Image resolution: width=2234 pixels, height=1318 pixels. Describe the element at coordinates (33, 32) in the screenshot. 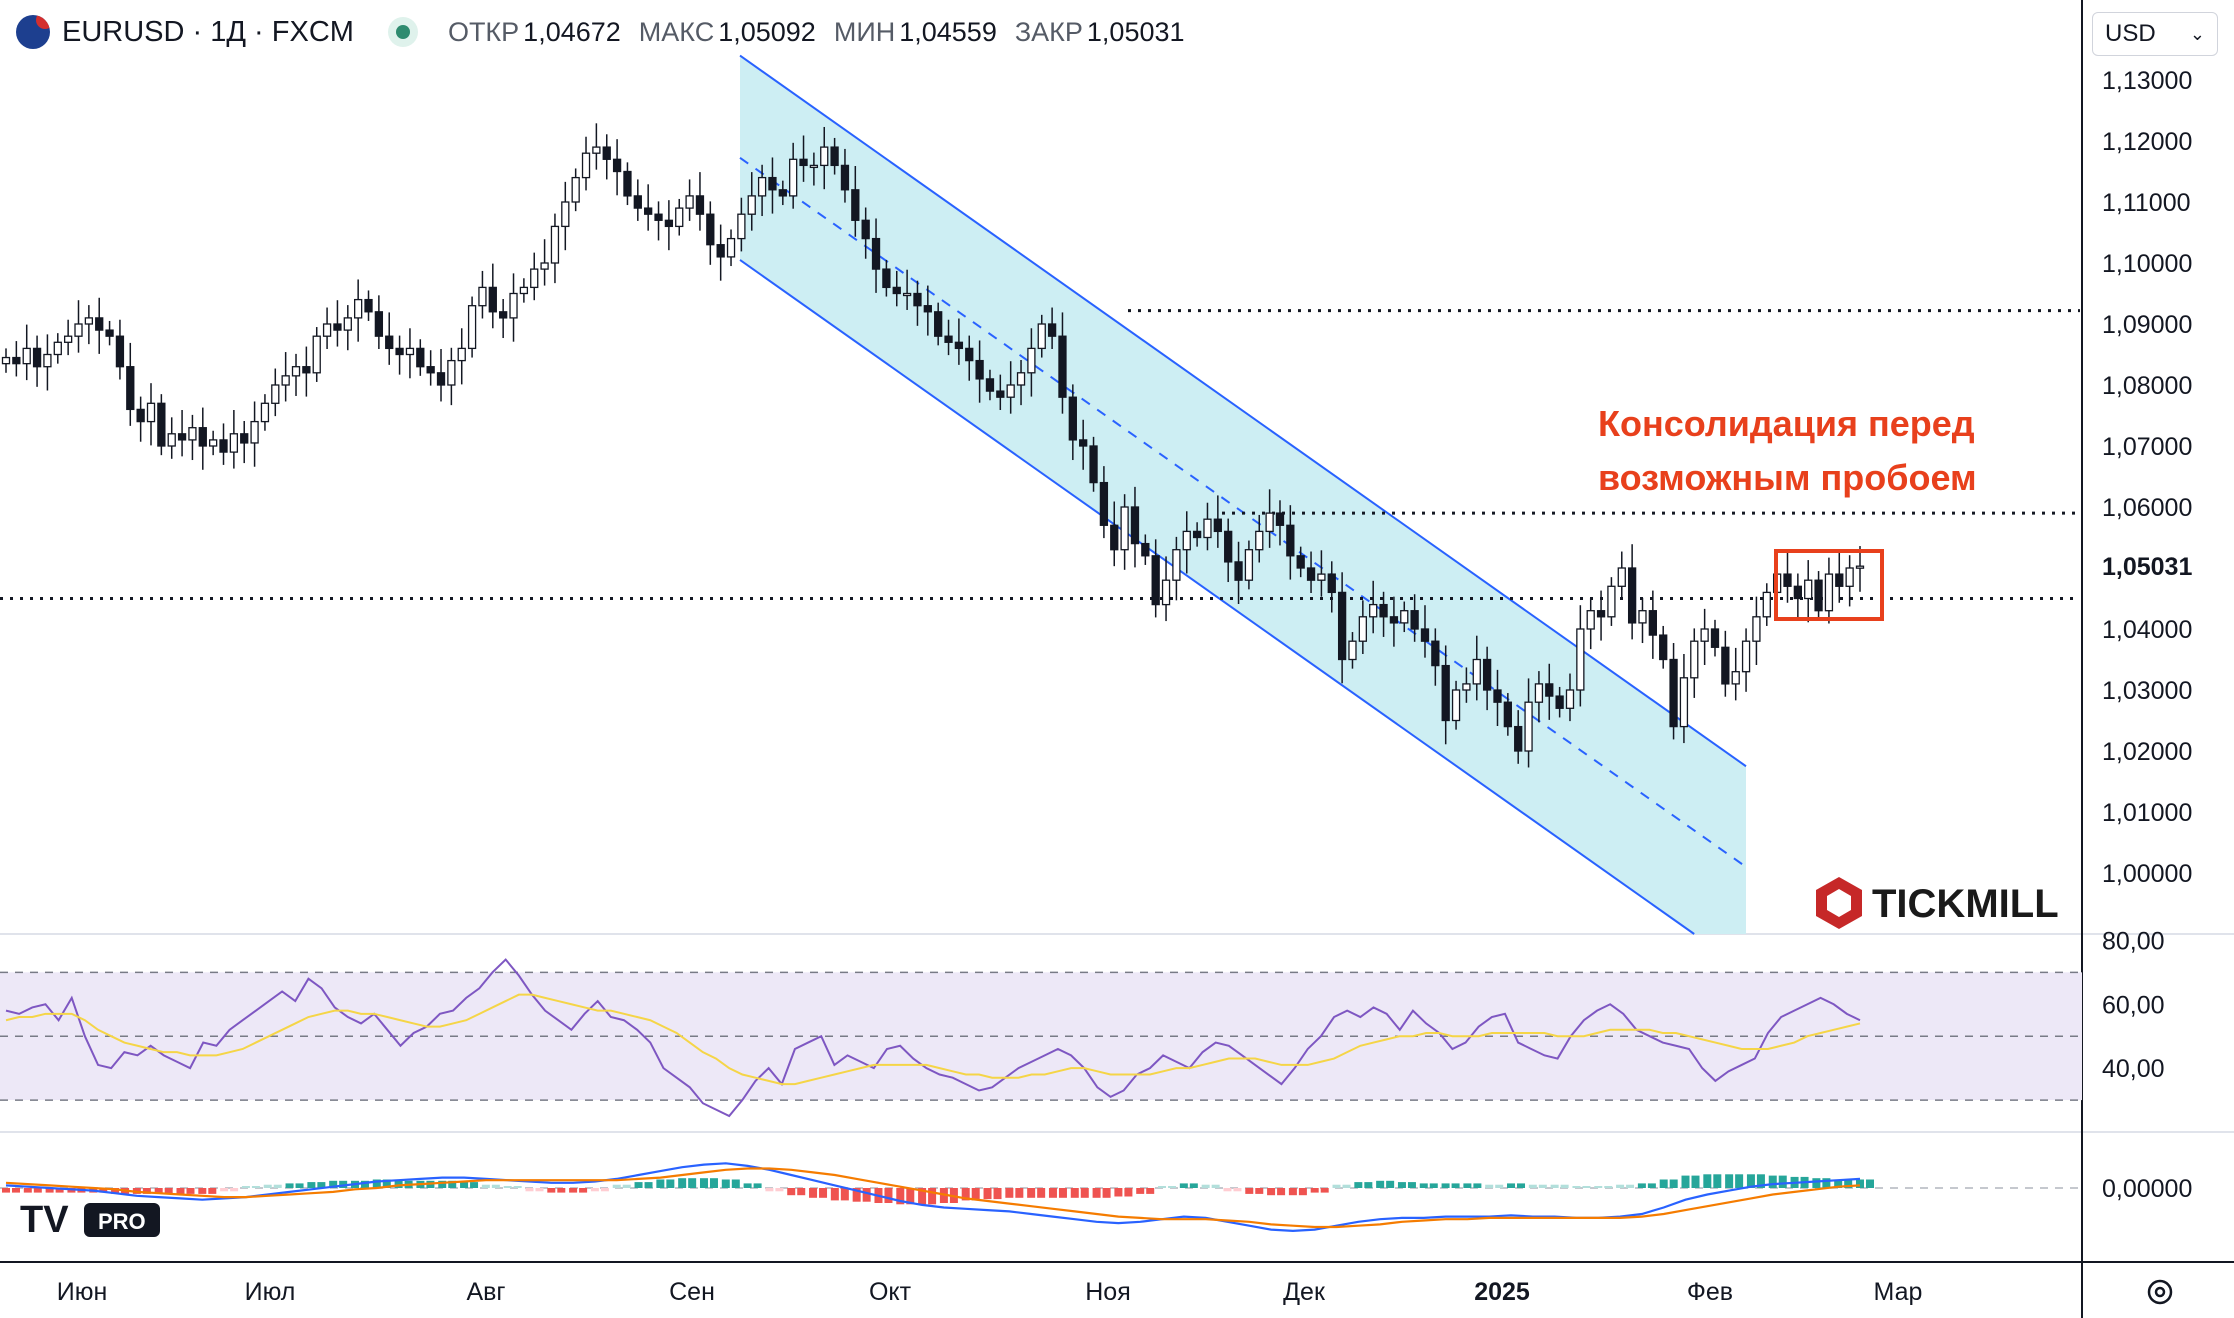

I see `eur-usd-flag-icon` at that location.